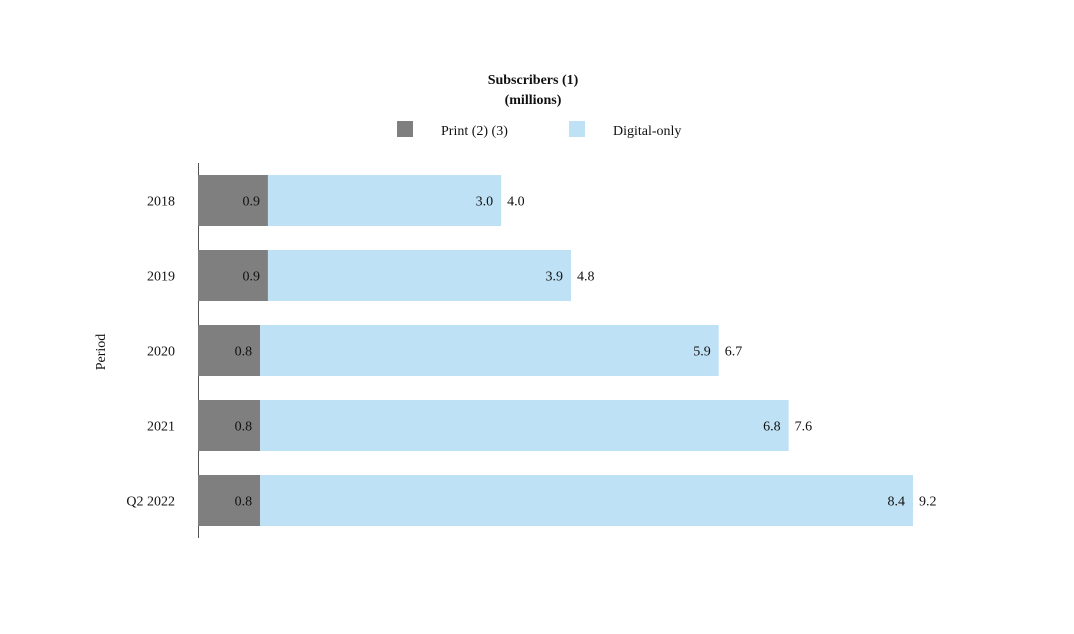 Image resolution: width=1074 pixels, height=634 pixels. Describe the element at coordinates (702, 352) in the screenshot. I see `data-label-digital: 5.9` at that location.